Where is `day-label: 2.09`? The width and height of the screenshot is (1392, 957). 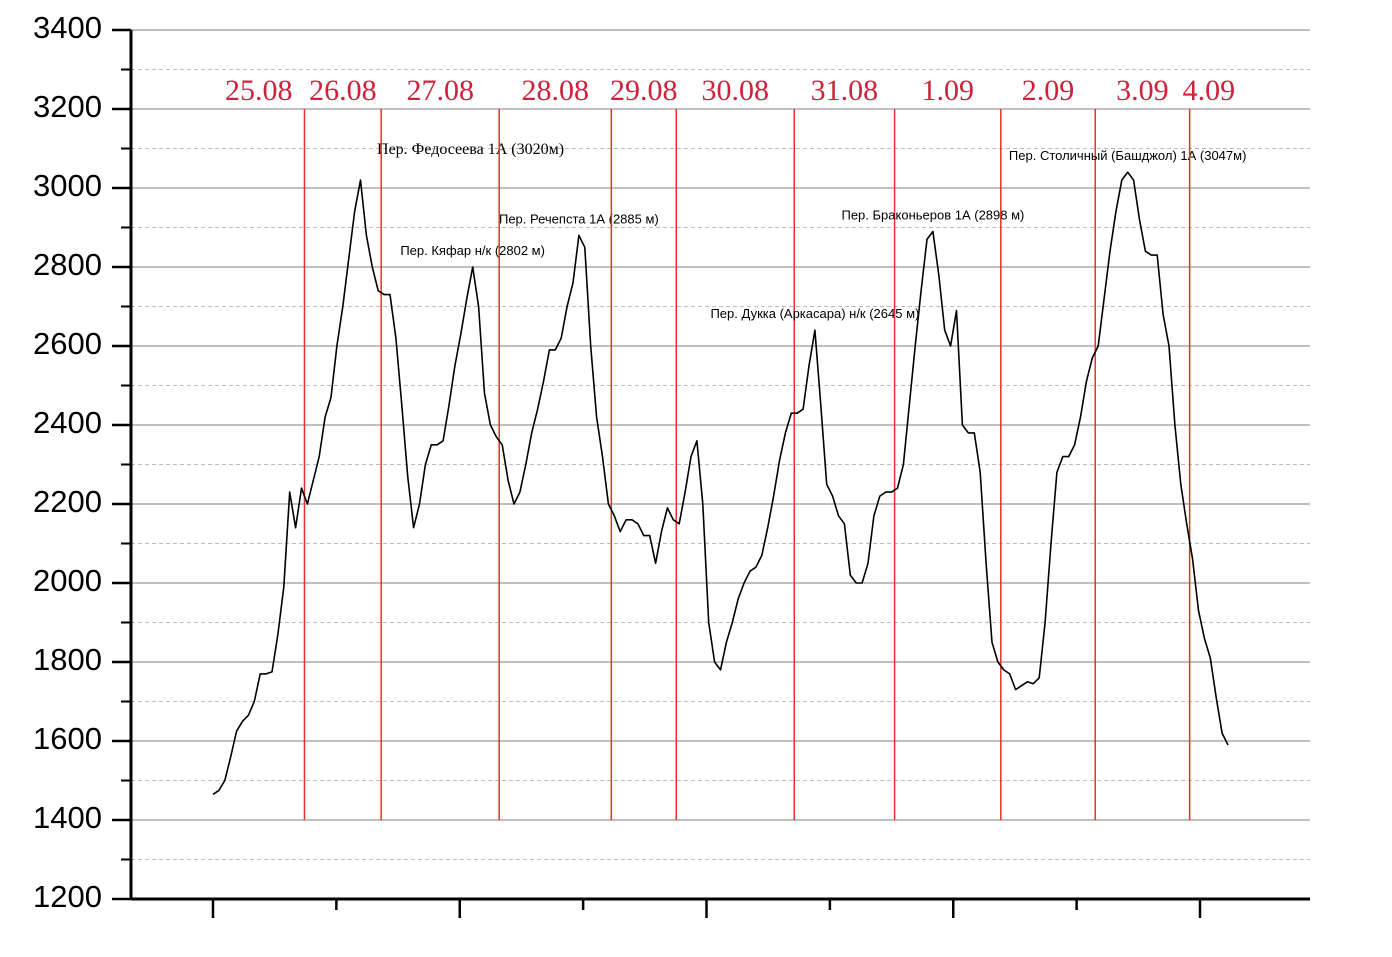
day-label: 2.09 is located at coordinates (1048, 90).